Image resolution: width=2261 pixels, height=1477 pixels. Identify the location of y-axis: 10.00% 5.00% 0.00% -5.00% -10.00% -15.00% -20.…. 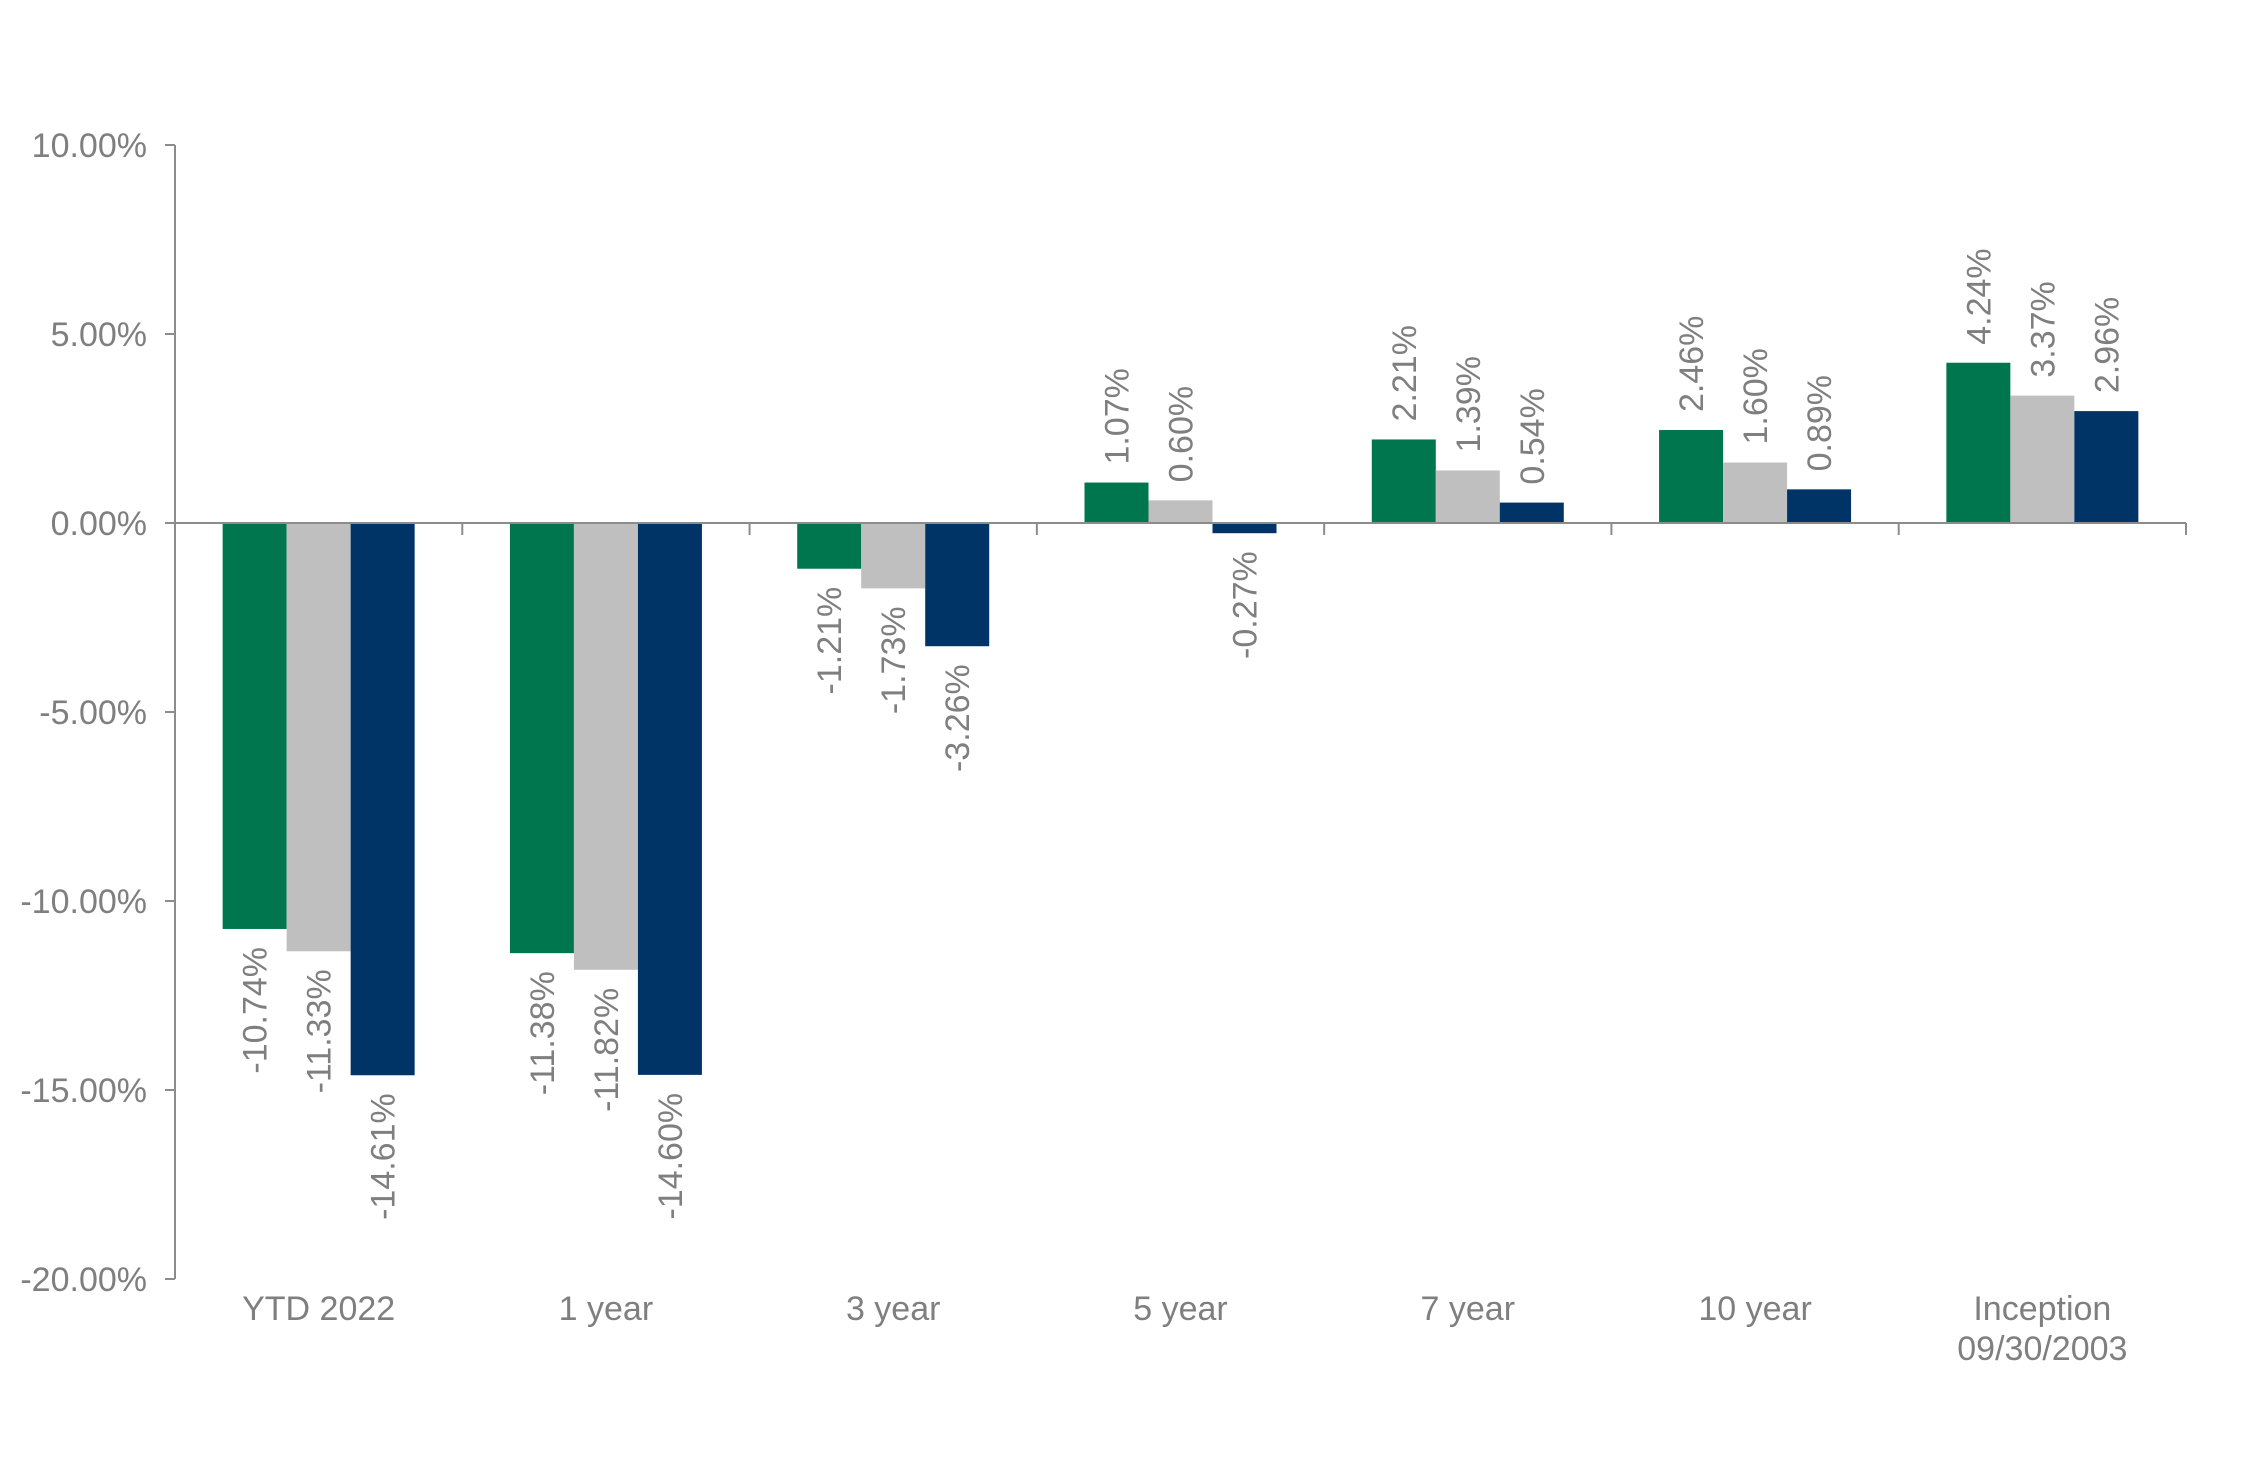
(98, 713).